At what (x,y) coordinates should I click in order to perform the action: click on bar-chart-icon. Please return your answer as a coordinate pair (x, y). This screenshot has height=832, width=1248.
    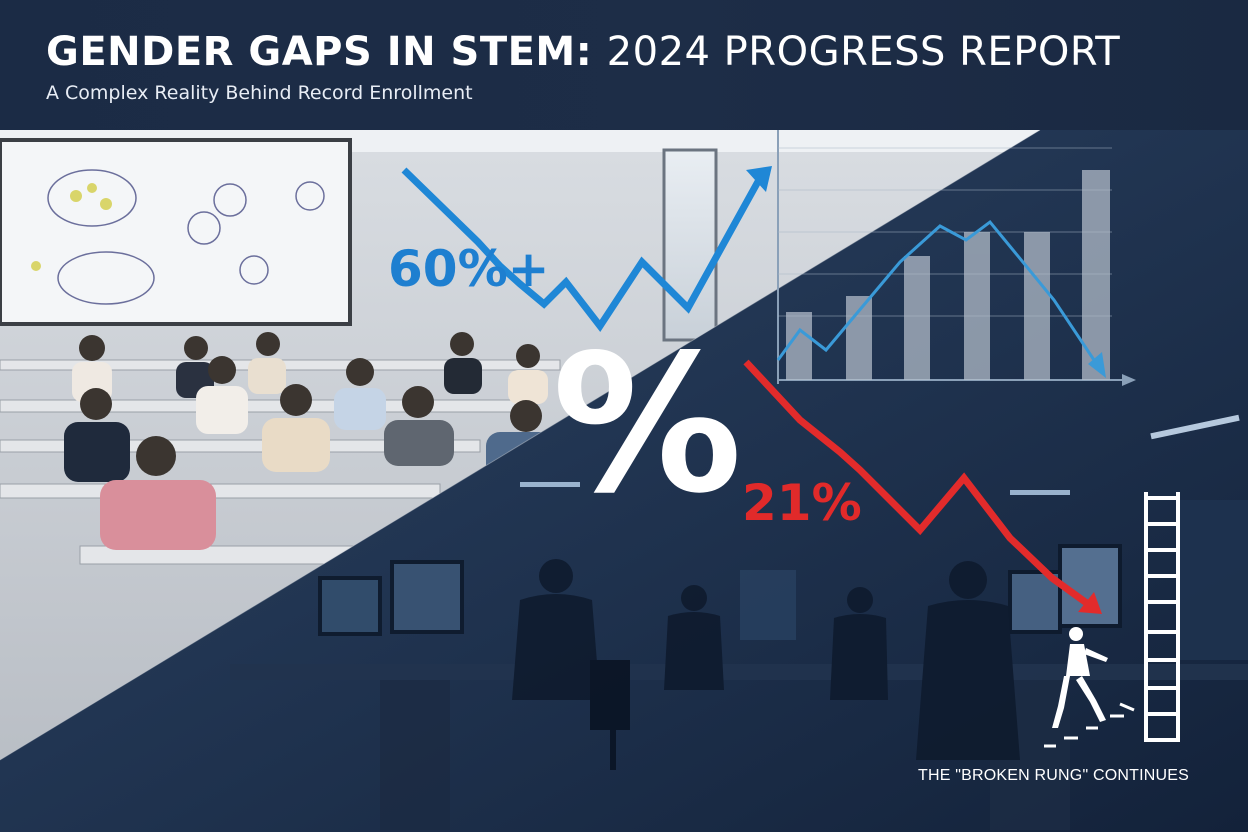
    Looking at the image, I should click on (954, 238).